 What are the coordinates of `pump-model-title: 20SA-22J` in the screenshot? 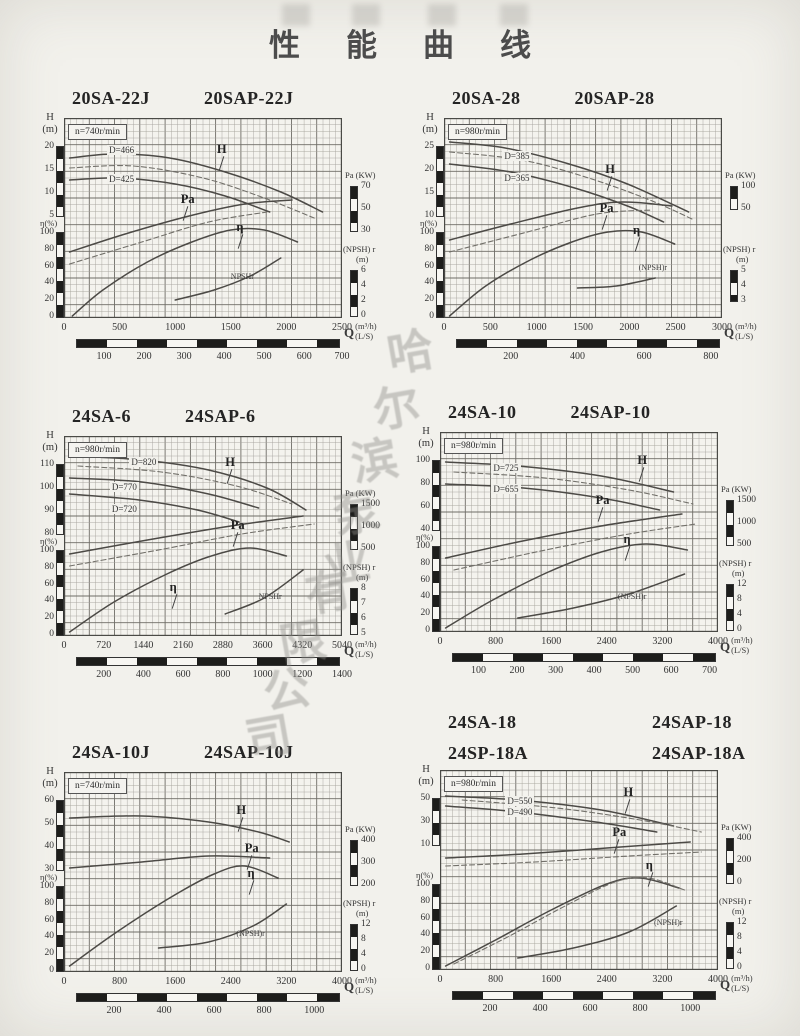 It's located at (111, 98).